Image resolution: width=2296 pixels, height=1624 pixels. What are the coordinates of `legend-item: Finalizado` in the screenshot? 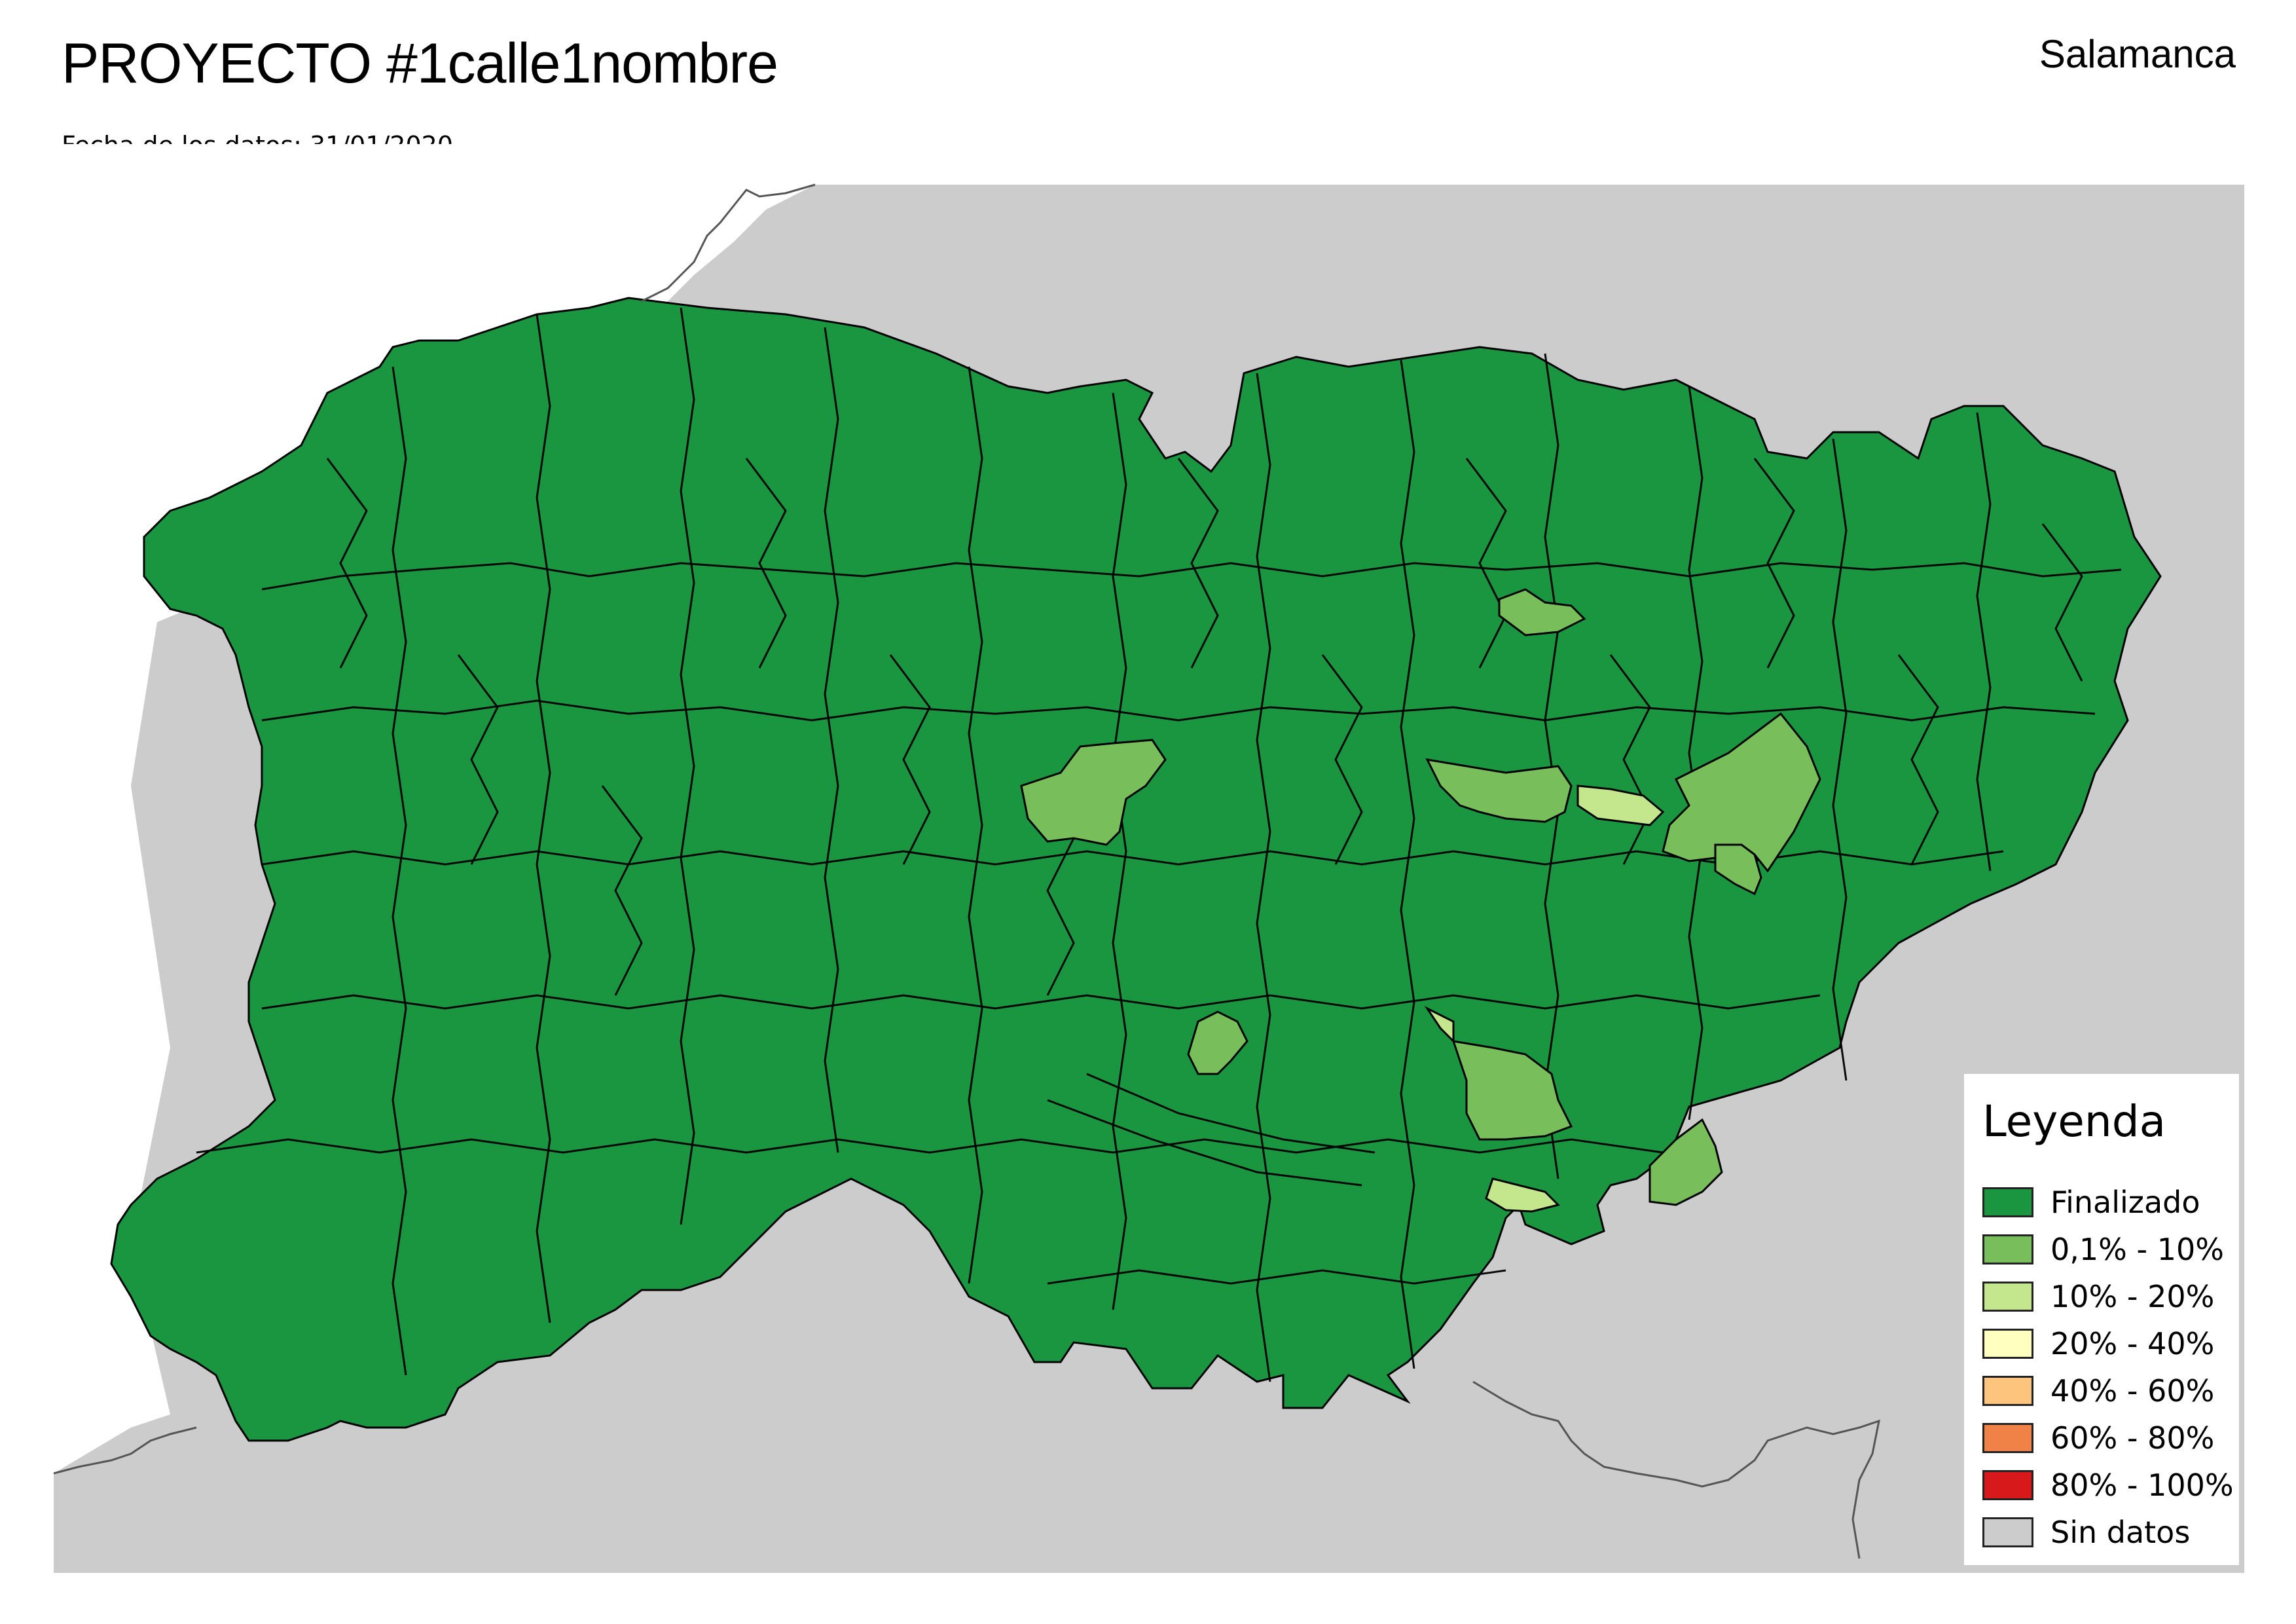 It's located at (2091, 1202).